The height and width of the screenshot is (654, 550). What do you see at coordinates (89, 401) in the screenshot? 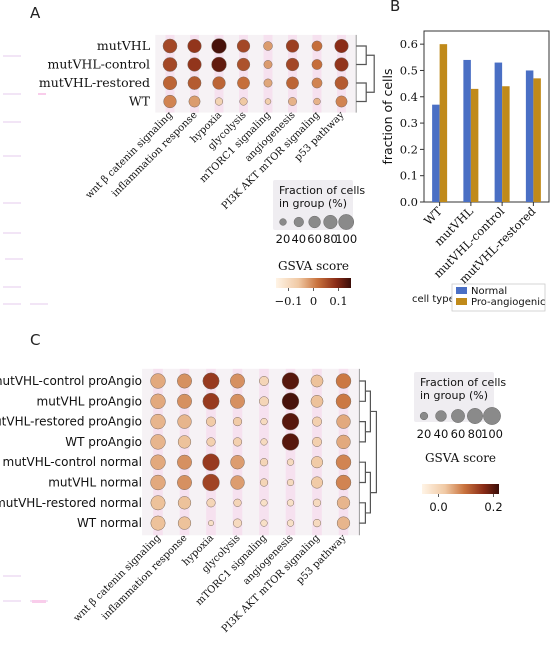
I see `row-label: mutVHL proAngio` at bounding box center [89, 401].